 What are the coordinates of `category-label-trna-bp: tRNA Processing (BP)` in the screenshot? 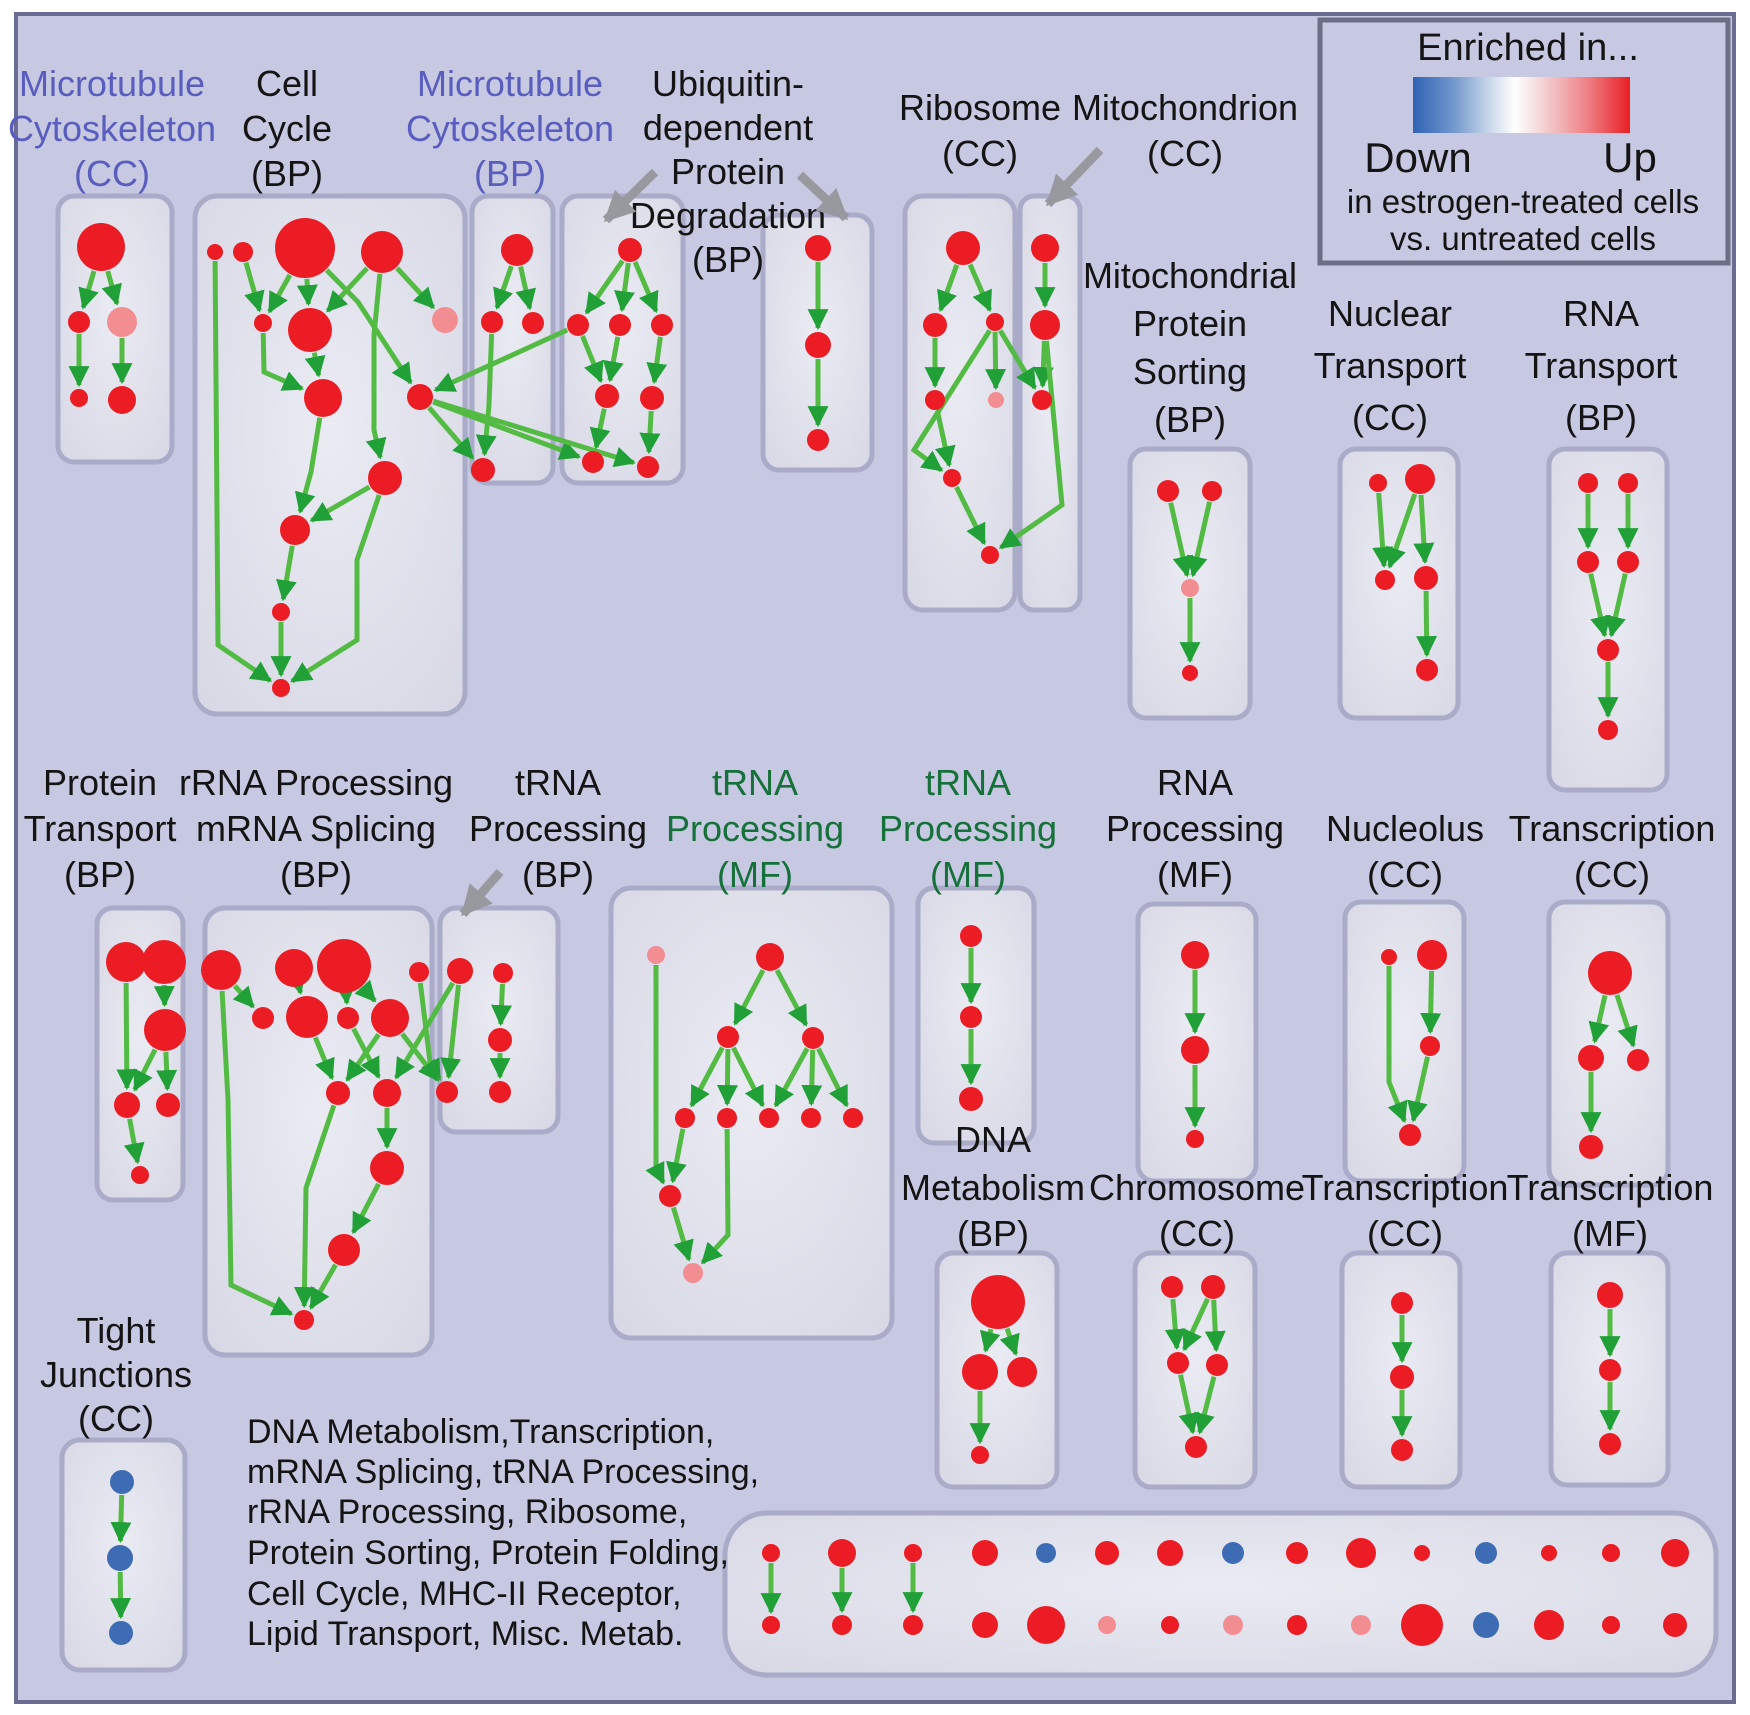 It's located at (558, 828).